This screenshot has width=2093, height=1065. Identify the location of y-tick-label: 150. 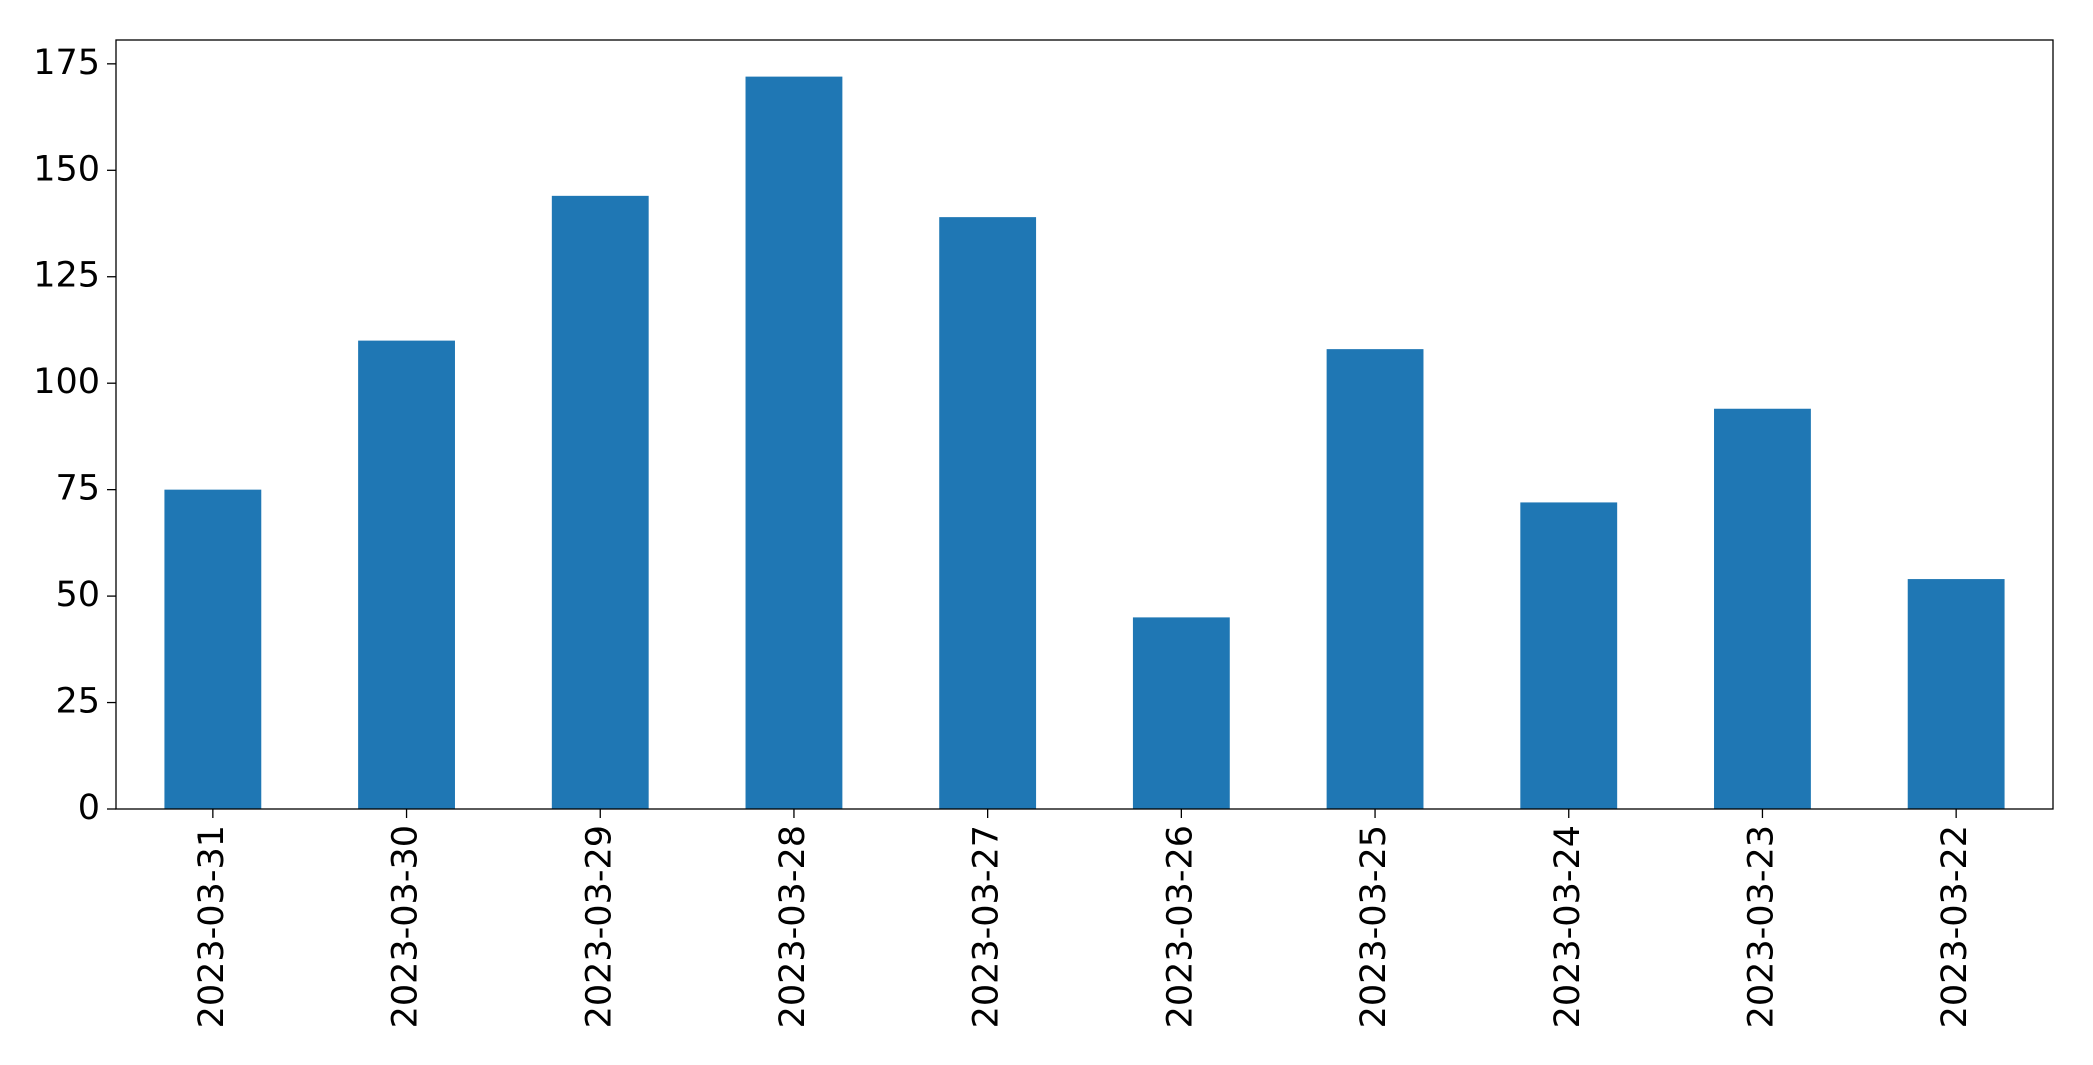
(66, 169).